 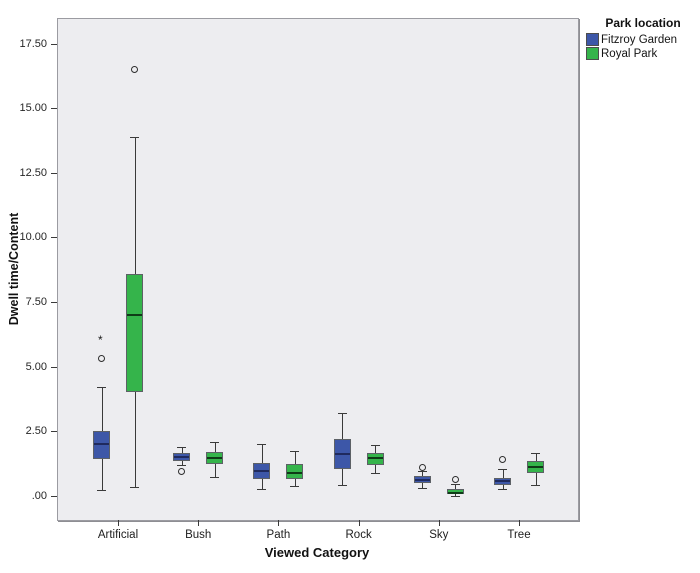 What do you see at coordinates (33, 108) in the screenshot?
I see `y-tick-label: 15.00` at bounding box center [33, 108].